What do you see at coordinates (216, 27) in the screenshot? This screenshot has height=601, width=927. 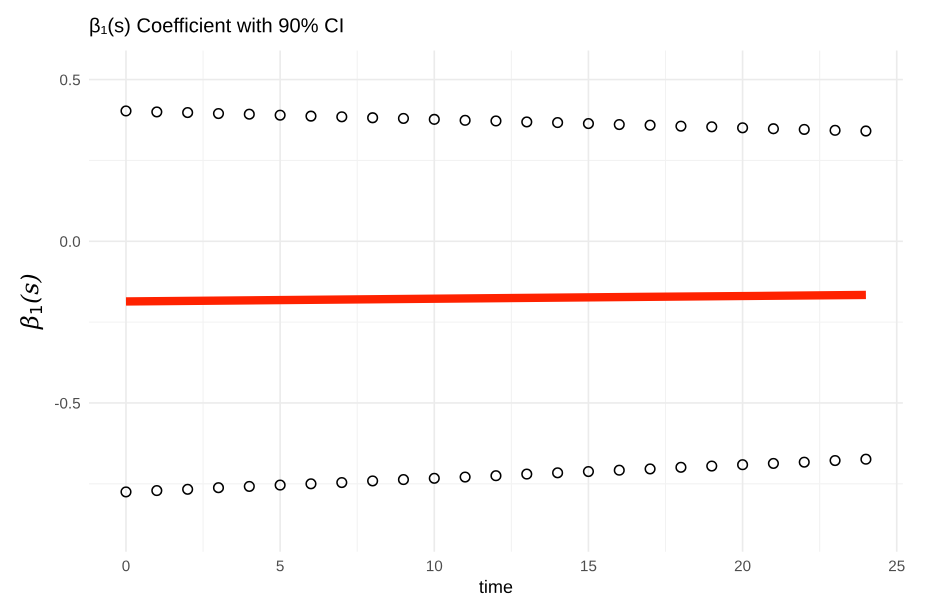 I see `chart-title: β₁(s) Coefficient with 90% CI` at bounding box center [216, 27].